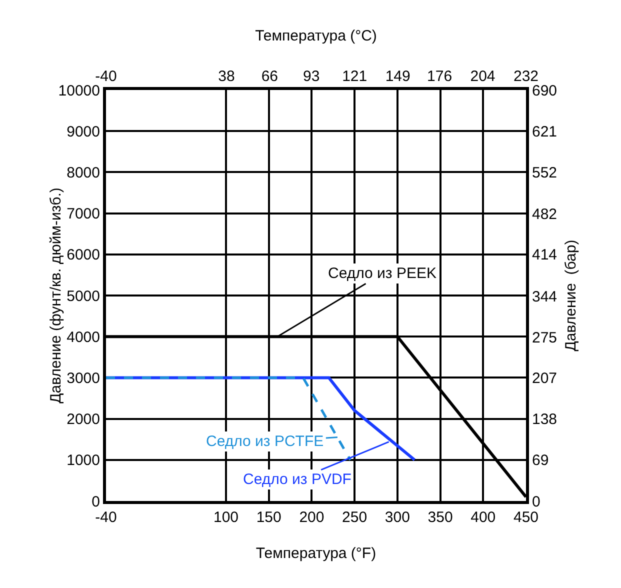  I want to click on x-tick-label: 450, so click(526, 517).